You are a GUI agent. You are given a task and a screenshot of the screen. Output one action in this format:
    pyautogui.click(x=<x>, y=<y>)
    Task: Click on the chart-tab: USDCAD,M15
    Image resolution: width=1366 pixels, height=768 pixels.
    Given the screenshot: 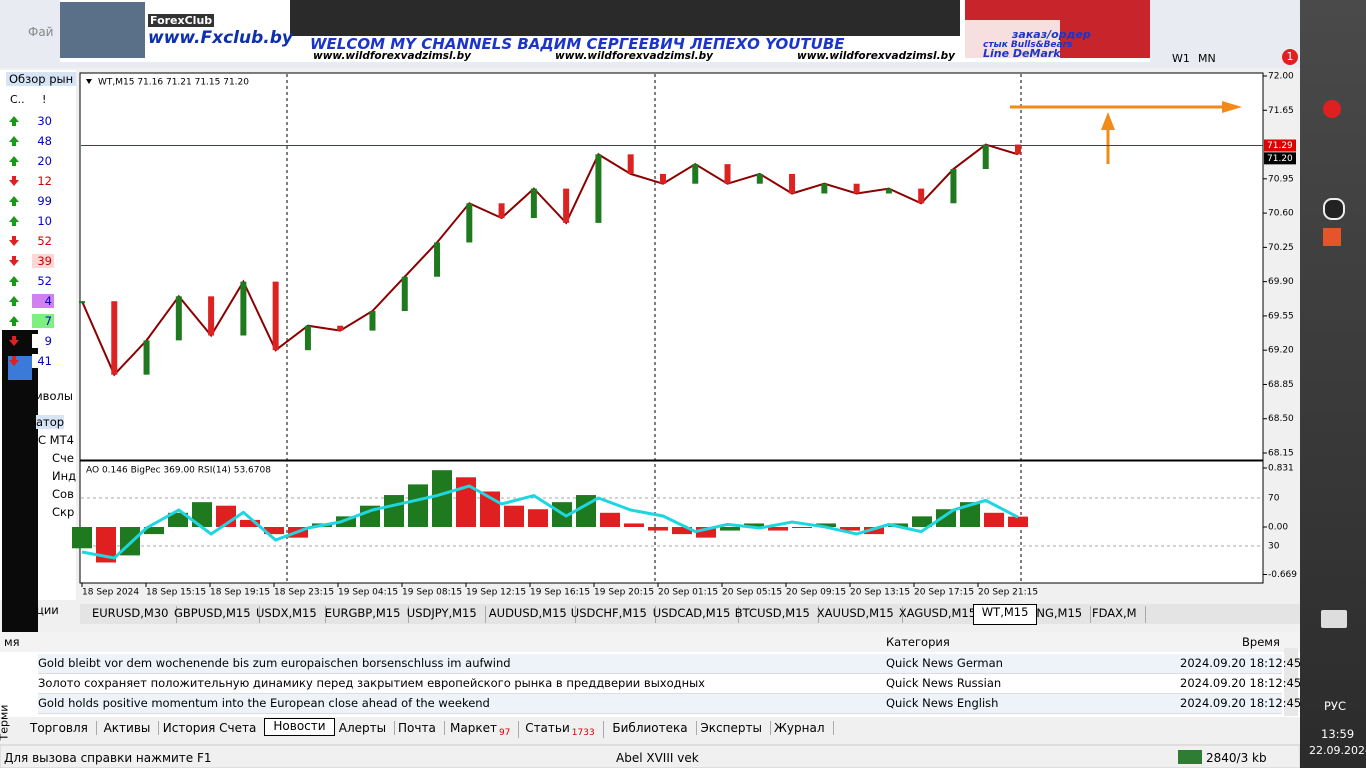 What is the action you would take?
    pyautogui.click(x=692, y=614)
    